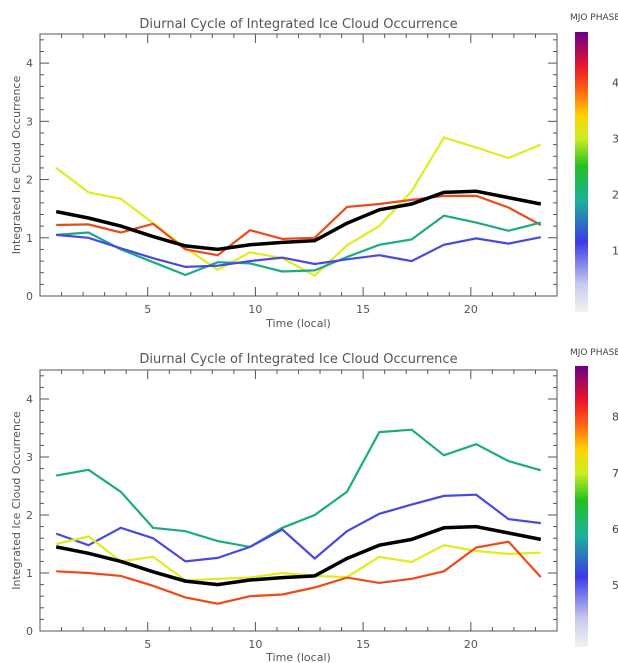  Describe the element at coordinates (615, 585) in the screenshot. I see `colorbar-tick-label: 5` at that location.